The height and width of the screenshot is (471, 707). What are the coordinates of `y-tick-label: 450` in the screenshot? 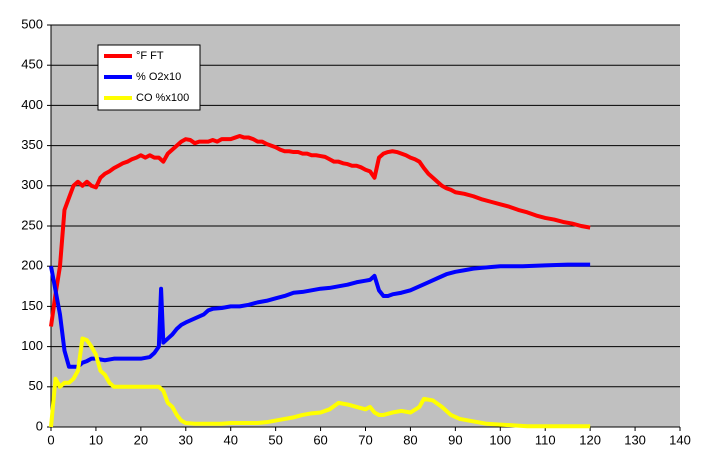 It's located at (32, 64).